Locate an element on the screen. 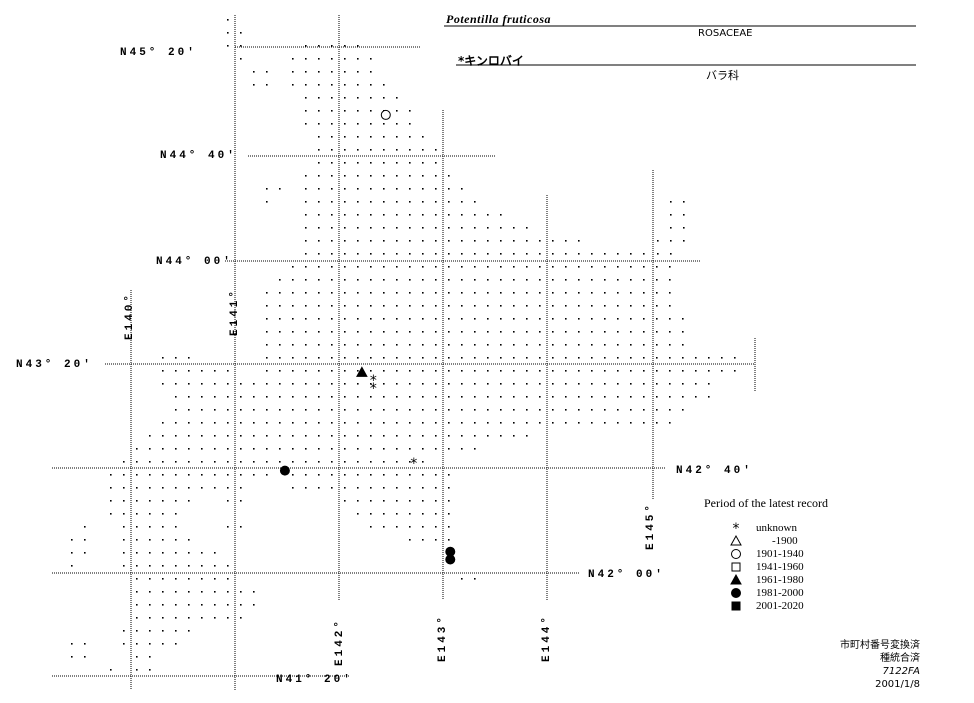 This screenshot has width=974, height=703. lon-label-140: E140° is located at coordinates (130, 315).